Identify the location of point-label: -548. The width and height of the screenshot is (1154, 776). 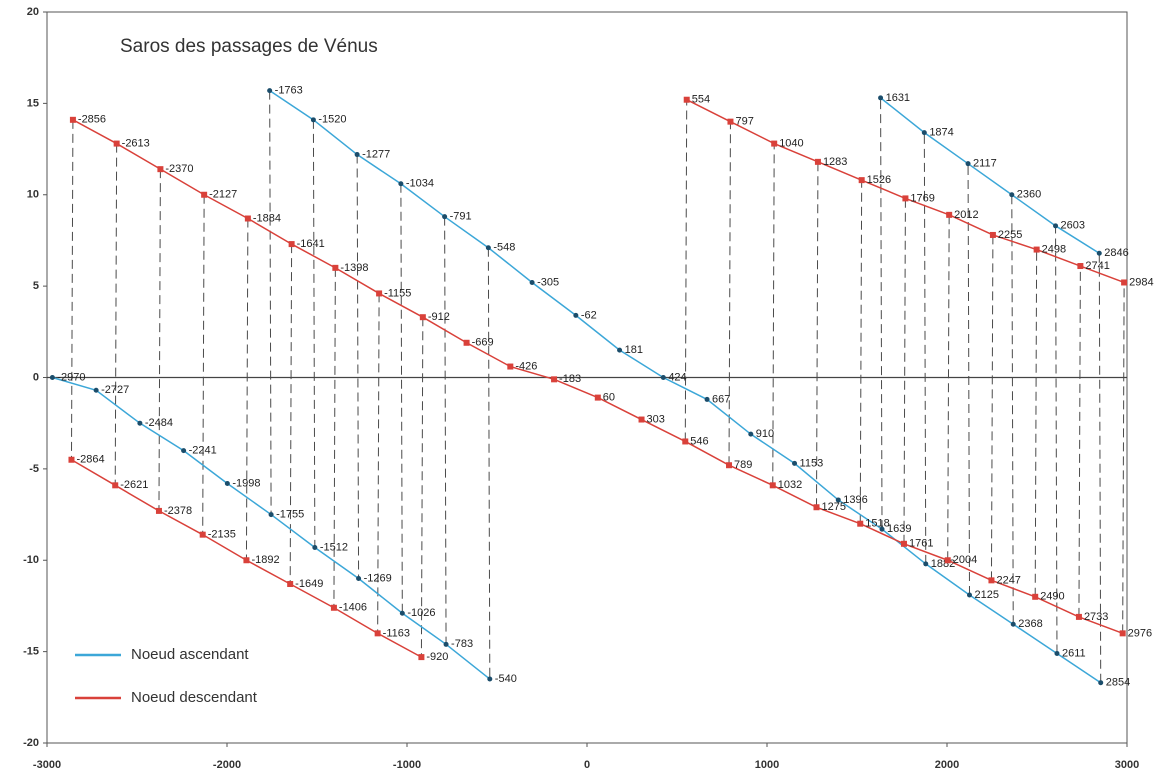
(504, 248).